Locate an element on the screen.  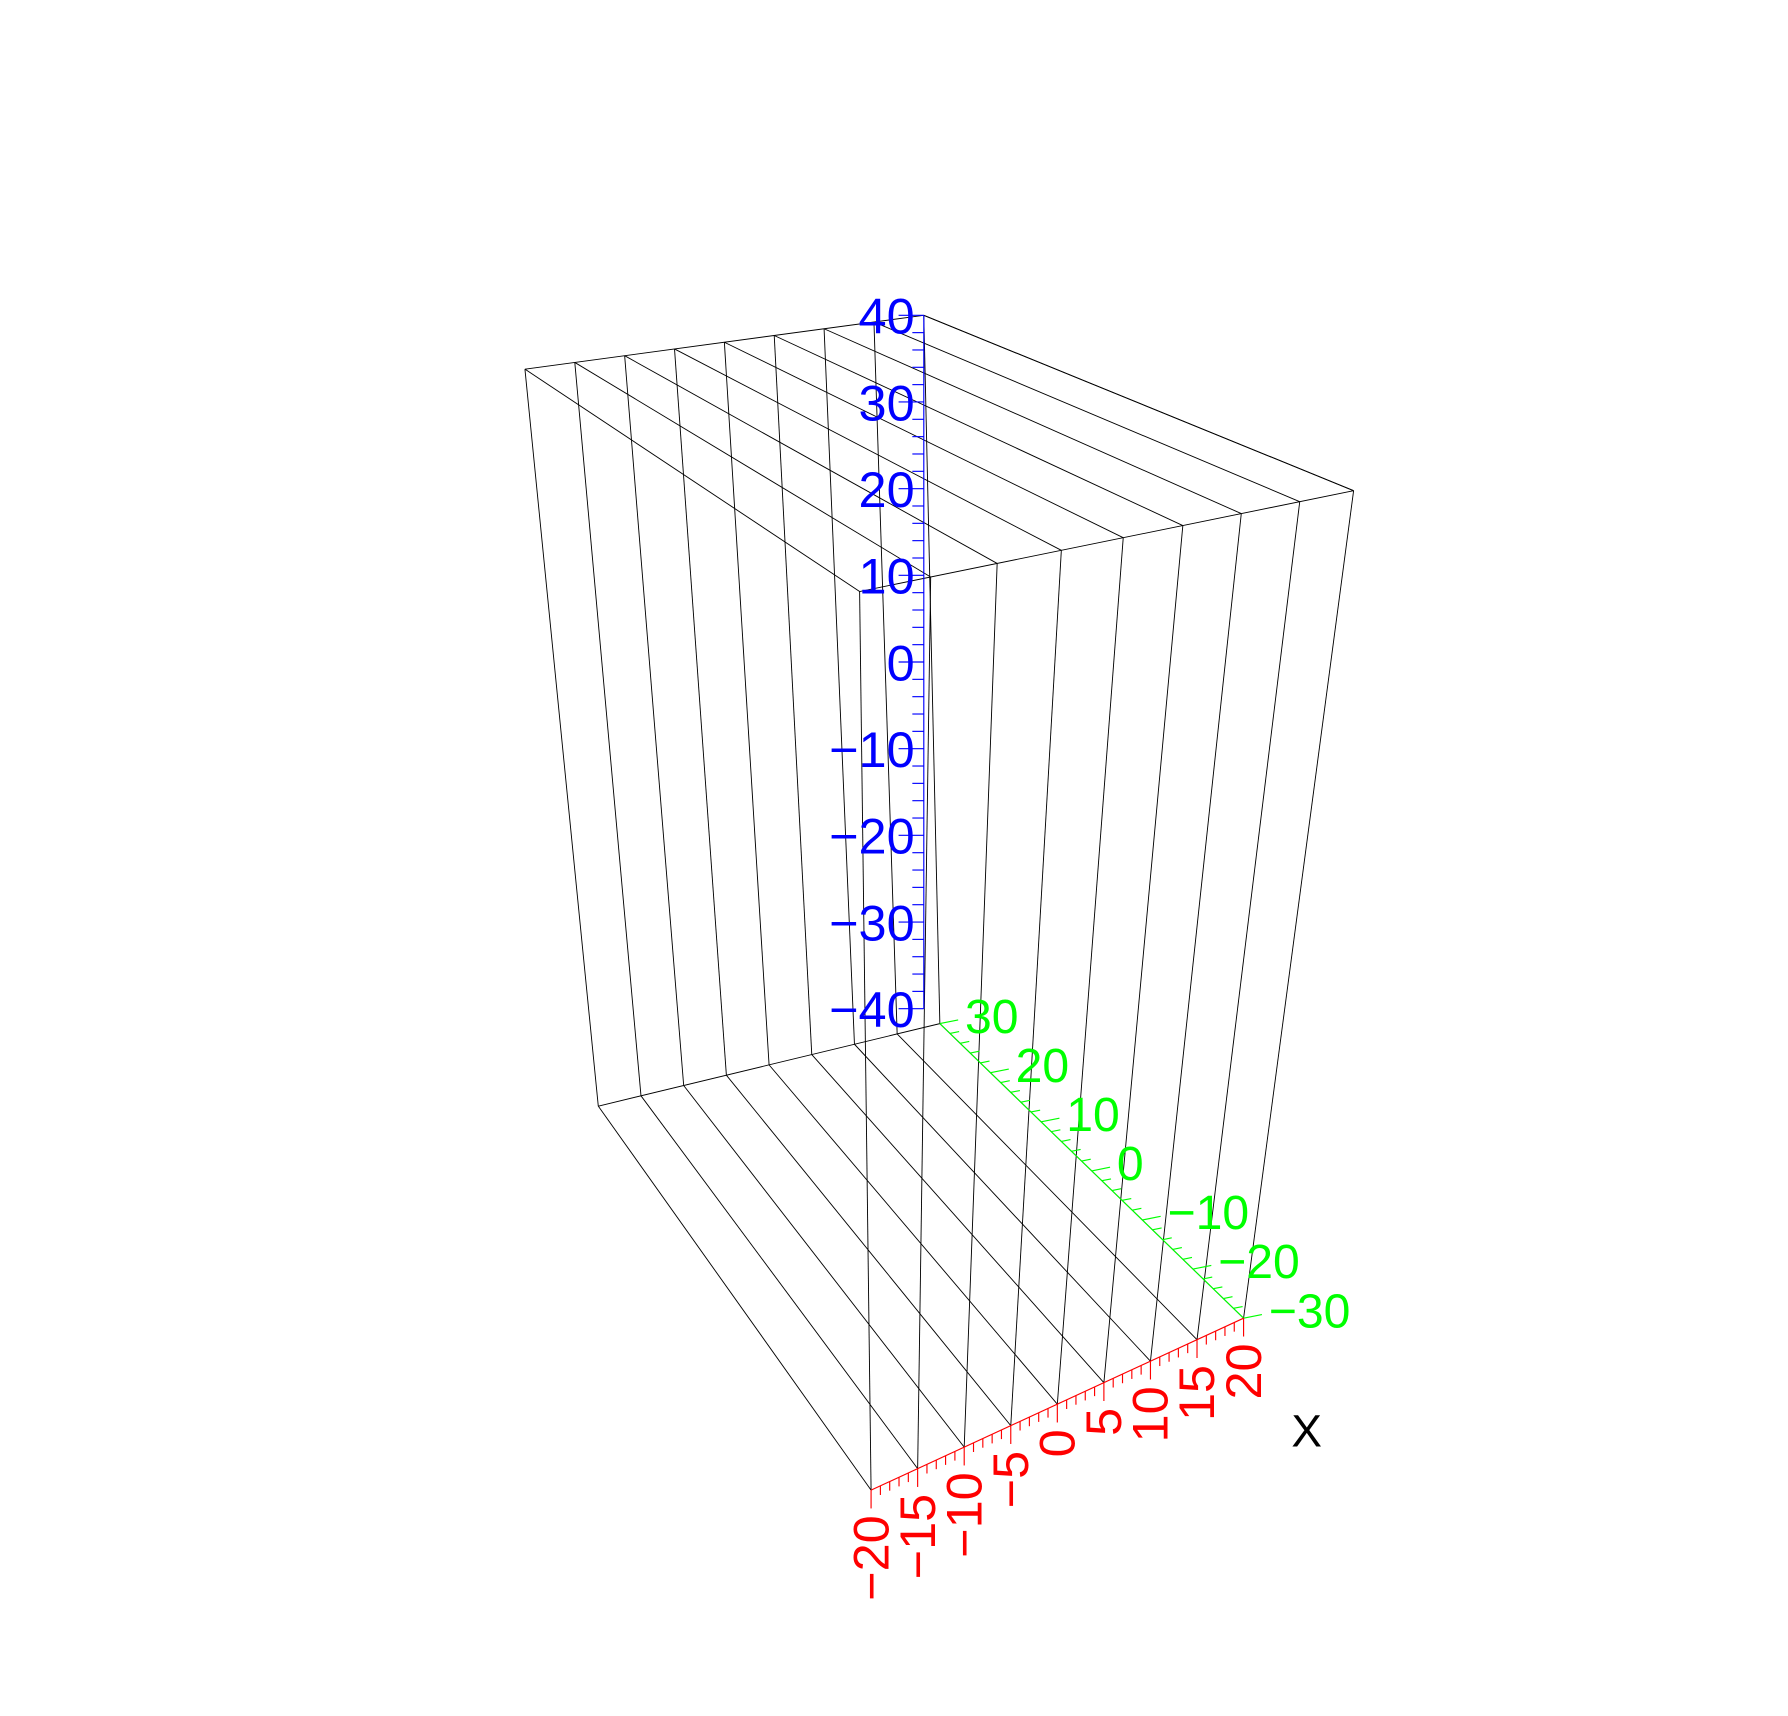
z-axis-tick-label: −40 is located at coordinates (872, 1009).